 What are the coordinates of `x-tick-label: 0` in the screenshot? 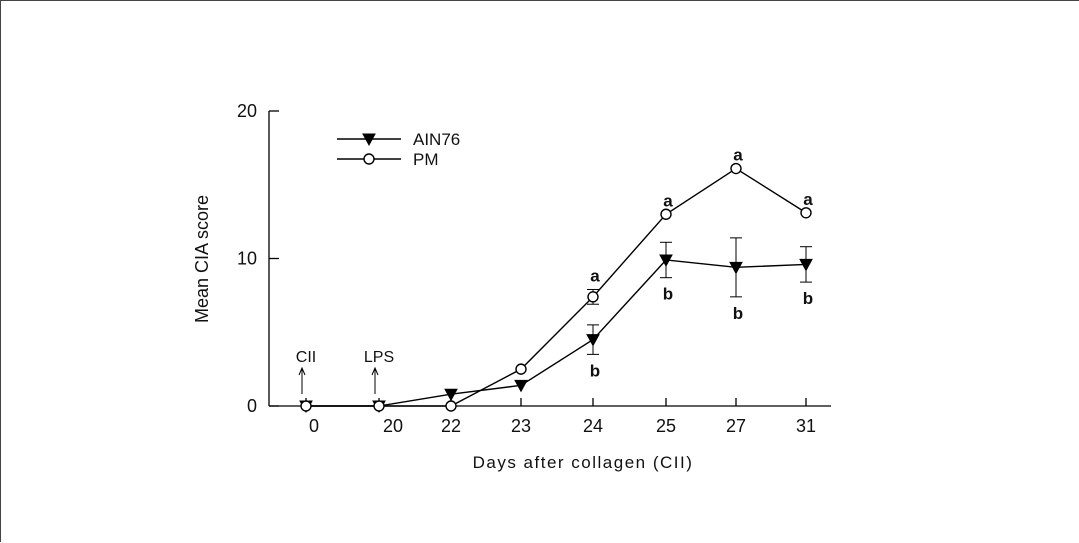 It's located at (314, 426).